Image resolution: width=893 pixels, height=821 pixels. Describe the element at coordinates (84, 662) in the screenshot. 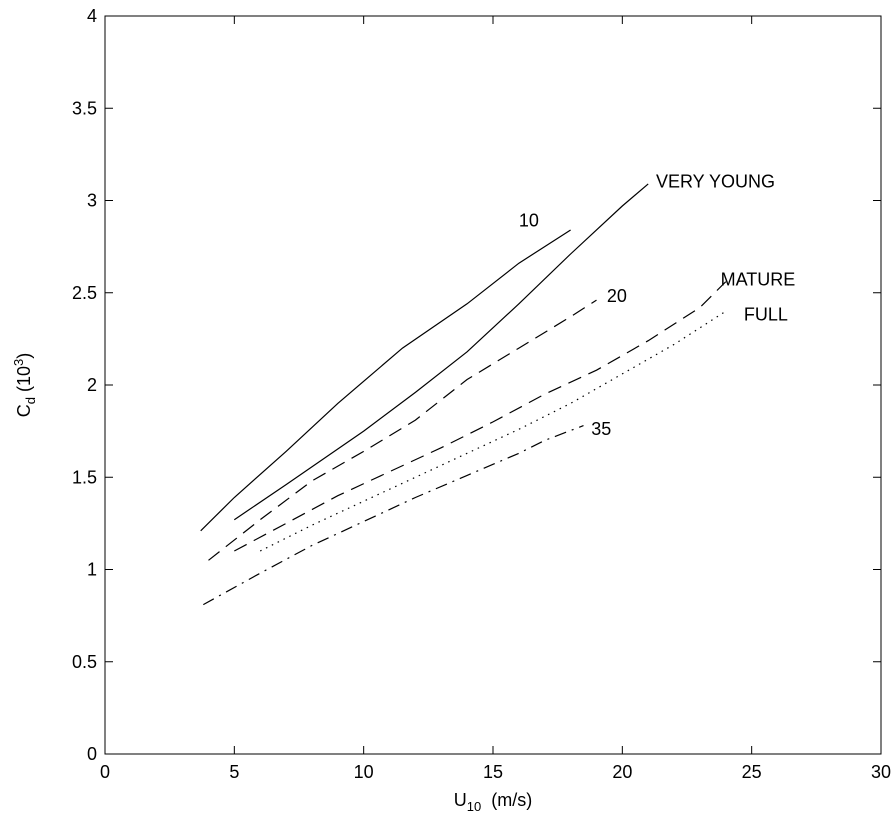

I see `y-tick-label: 0.5` at that location.